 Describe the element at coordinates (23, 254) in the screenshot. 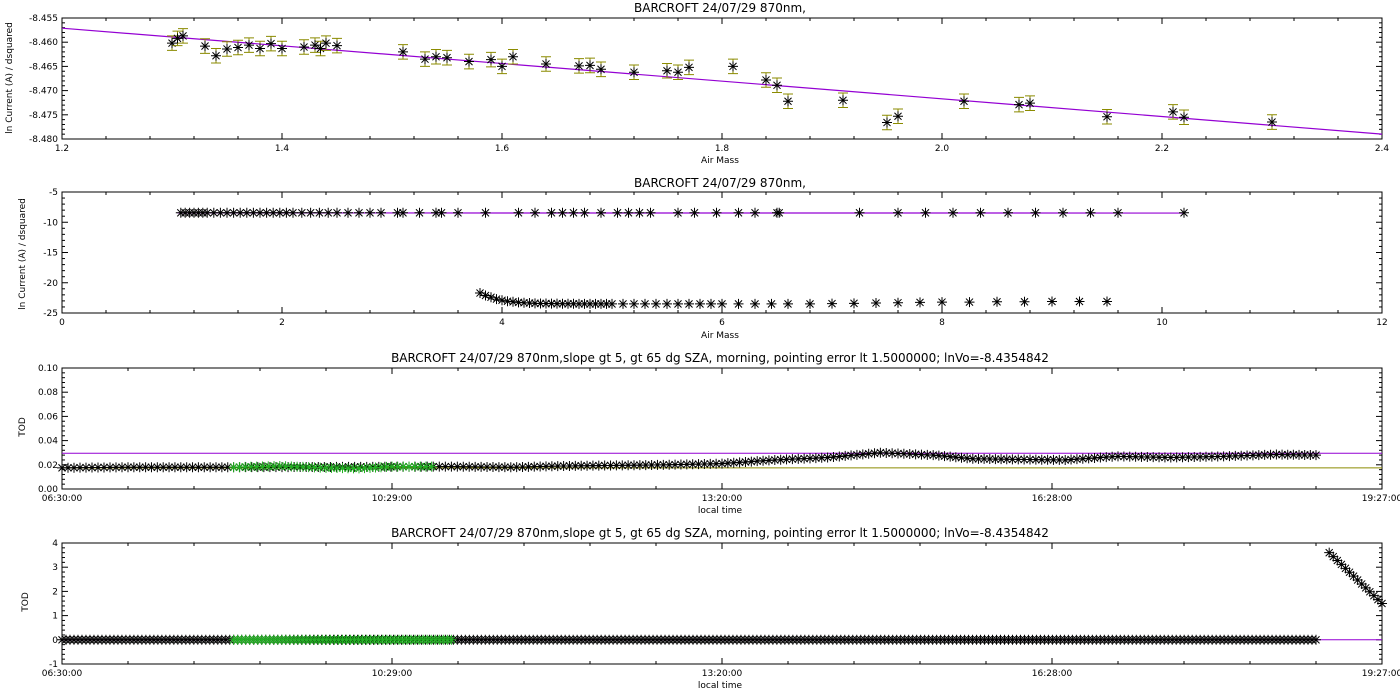

I see `y-axis-label: ln Current (A) / dsquared` at that location.